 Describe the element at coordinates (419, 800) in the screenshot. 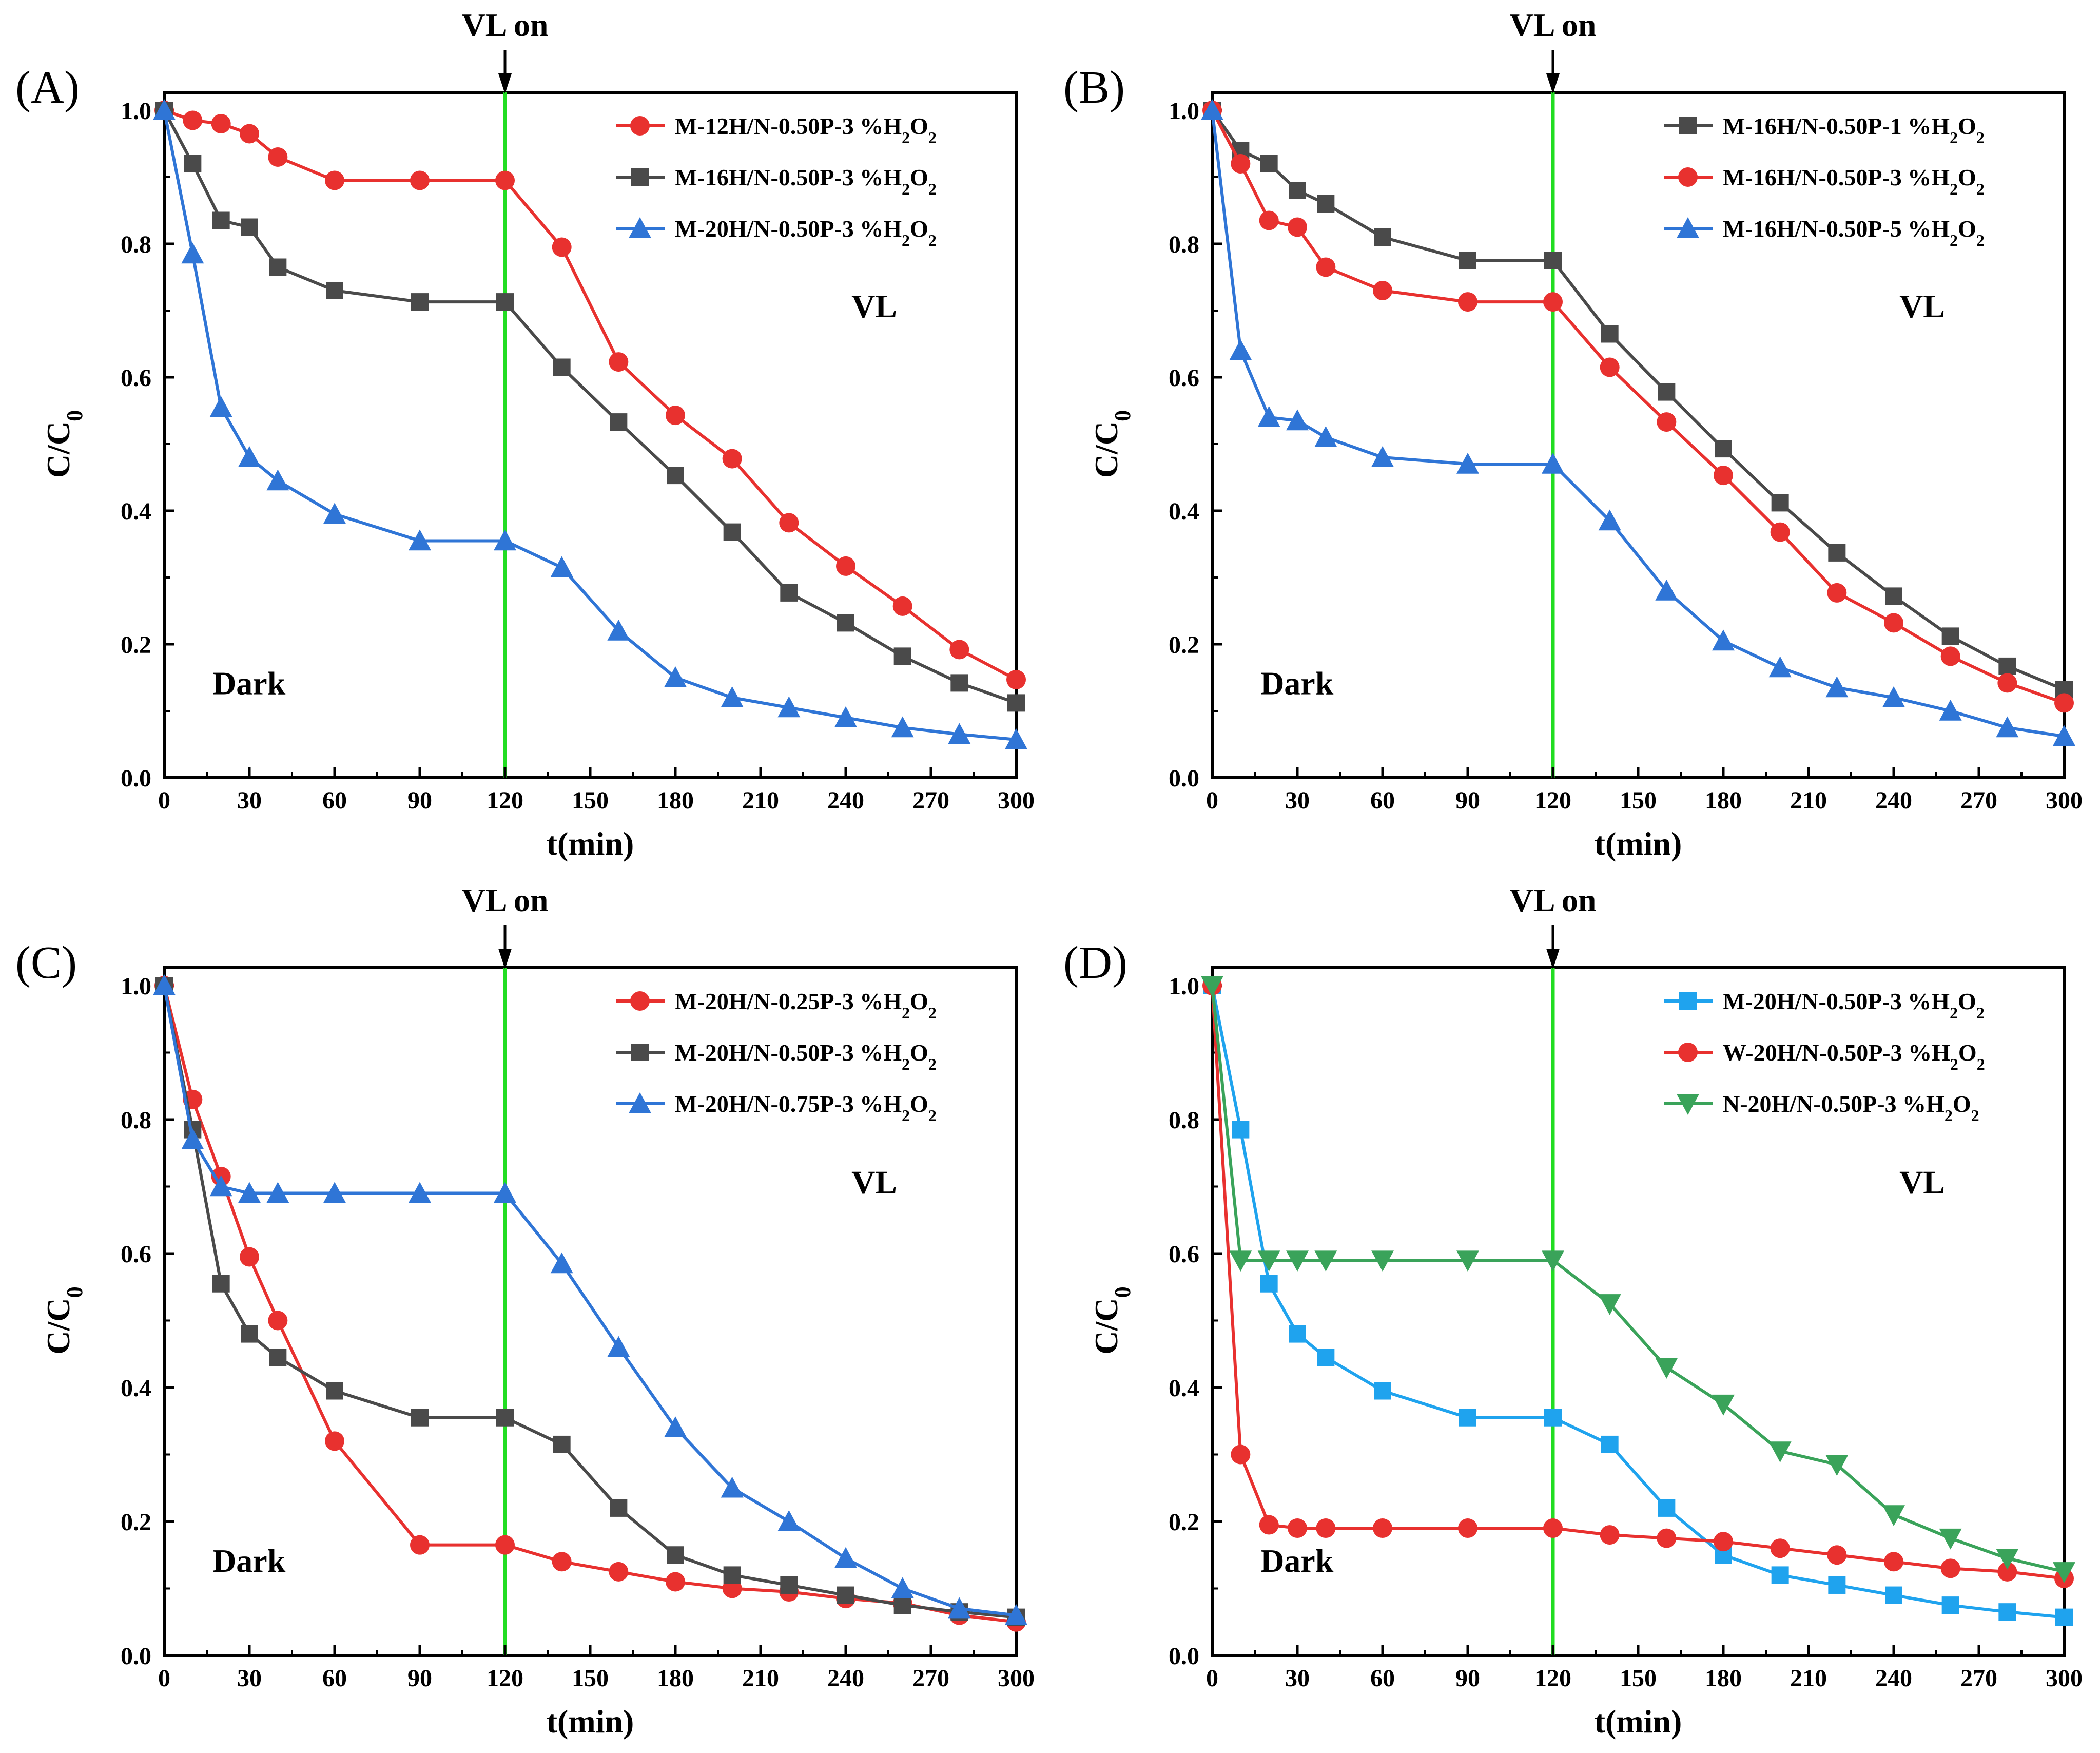

I see `x-tick-label: 90` at that location.